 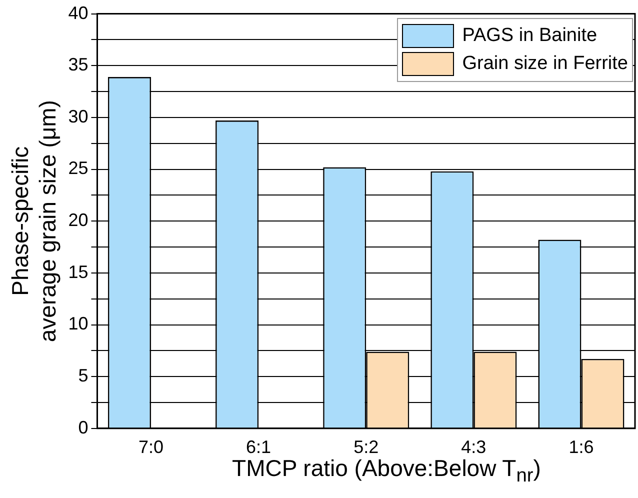 I want to click on x-tick-label: 6:1, so click(x=259, y=447).